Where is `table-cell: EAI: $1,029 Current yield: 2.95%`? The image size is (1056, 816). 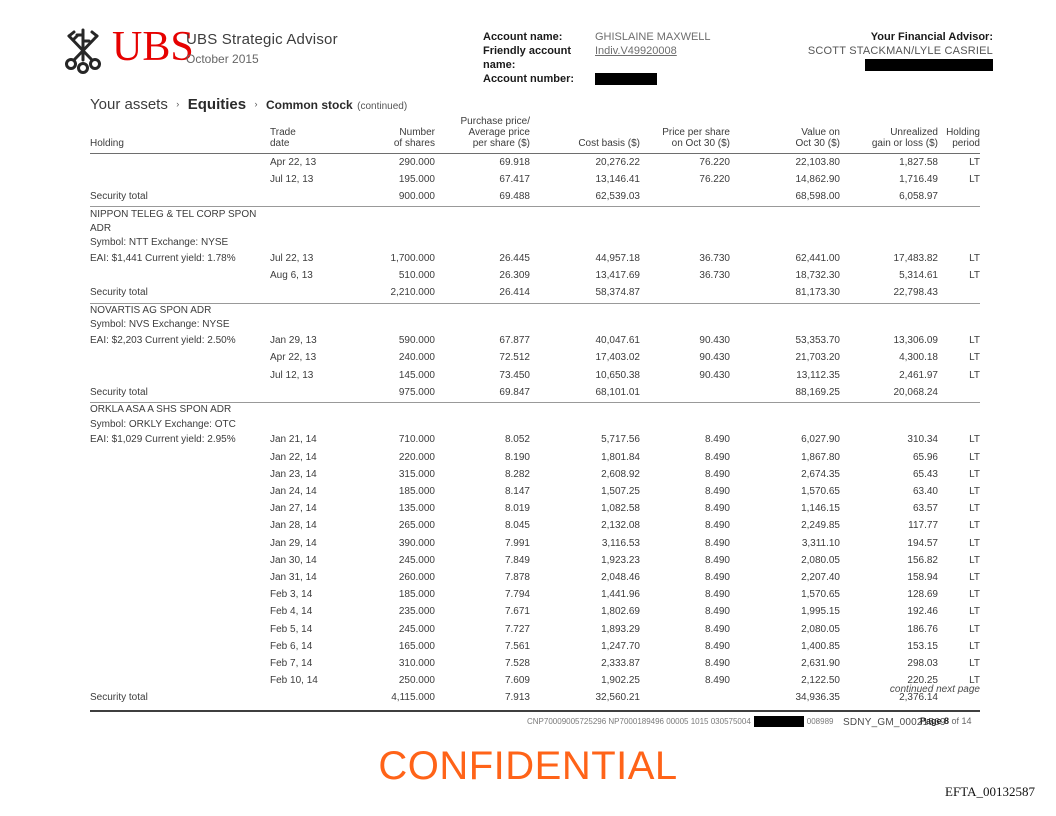
table-cell: EAI: $1,029 Current yield: 2.95% is located at coordinates (163, 440).